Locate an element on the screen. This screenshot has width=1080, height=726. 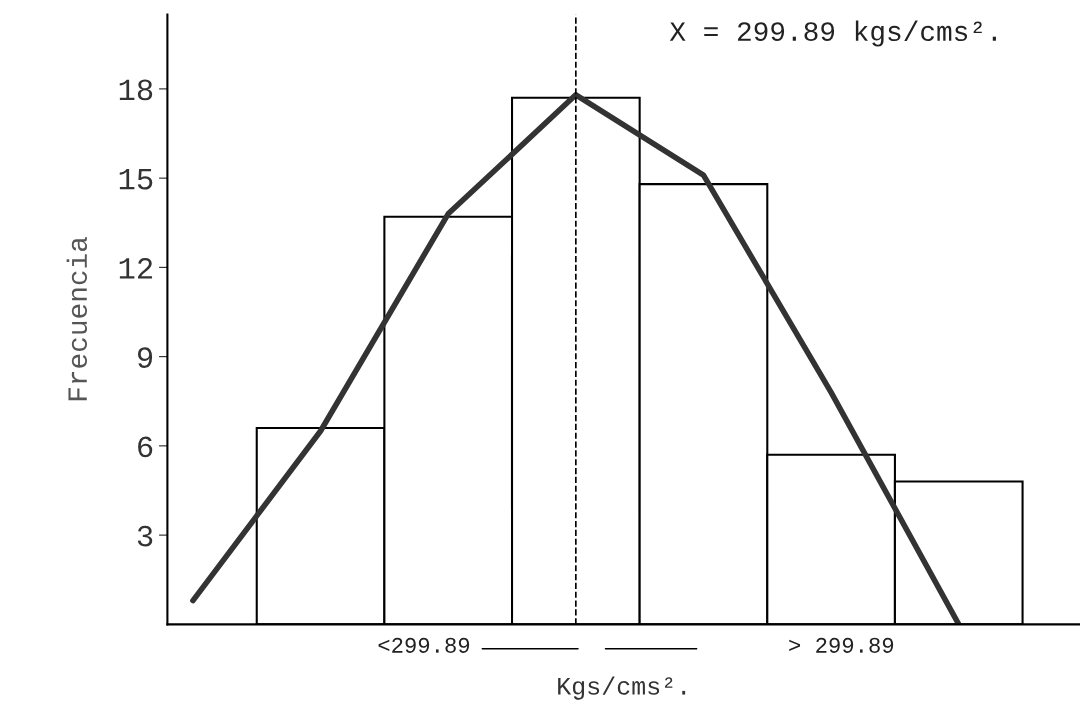
y-tick-label: 9 is located at coordinates (145, 357).